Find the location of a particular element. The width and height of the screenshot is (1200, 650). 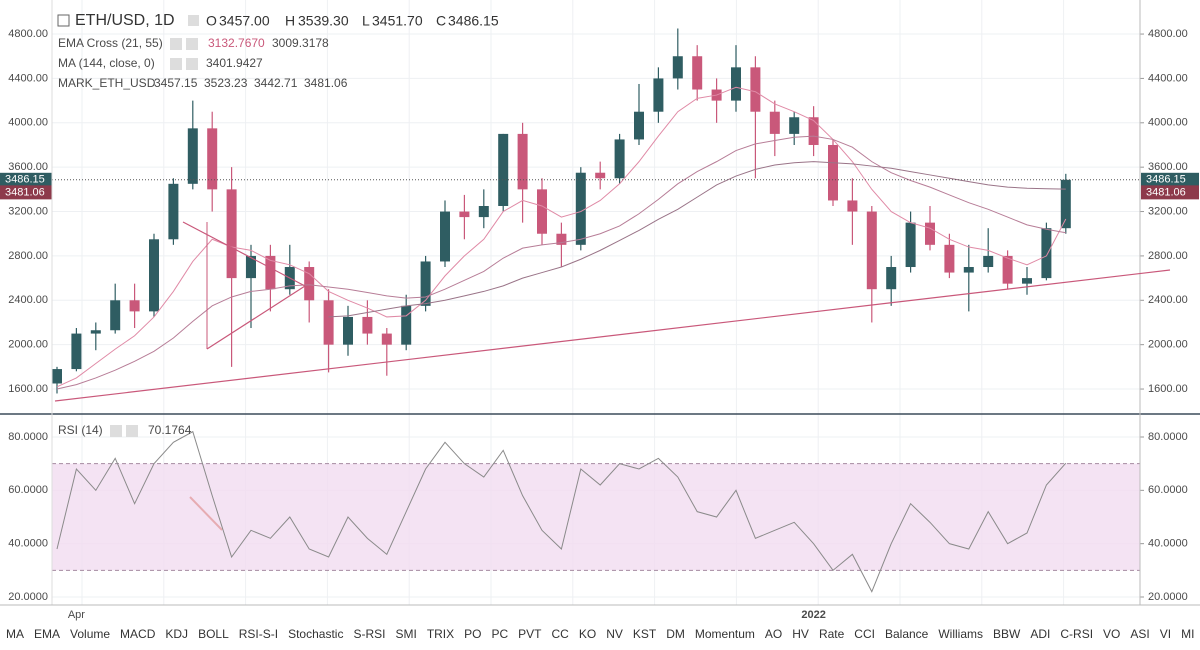

price-label: 3486.15 is located at coordinates (25, 180).